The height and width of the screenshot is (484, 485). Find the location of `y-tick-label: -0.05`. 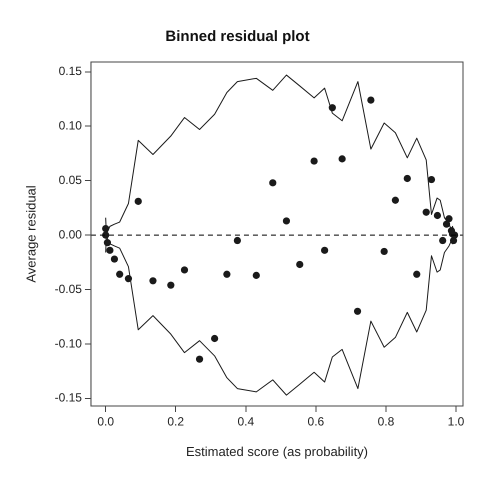

y-tick-label: -0.05 is located at coordinates (68, 289).